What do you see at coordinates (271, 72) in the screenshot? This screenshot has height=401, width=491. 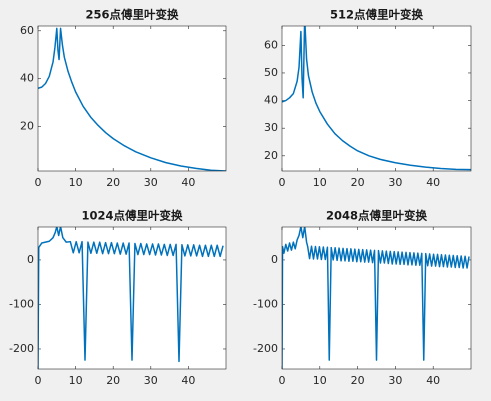 I see `y-tick-label: 50` at bounding box center [271, 72].